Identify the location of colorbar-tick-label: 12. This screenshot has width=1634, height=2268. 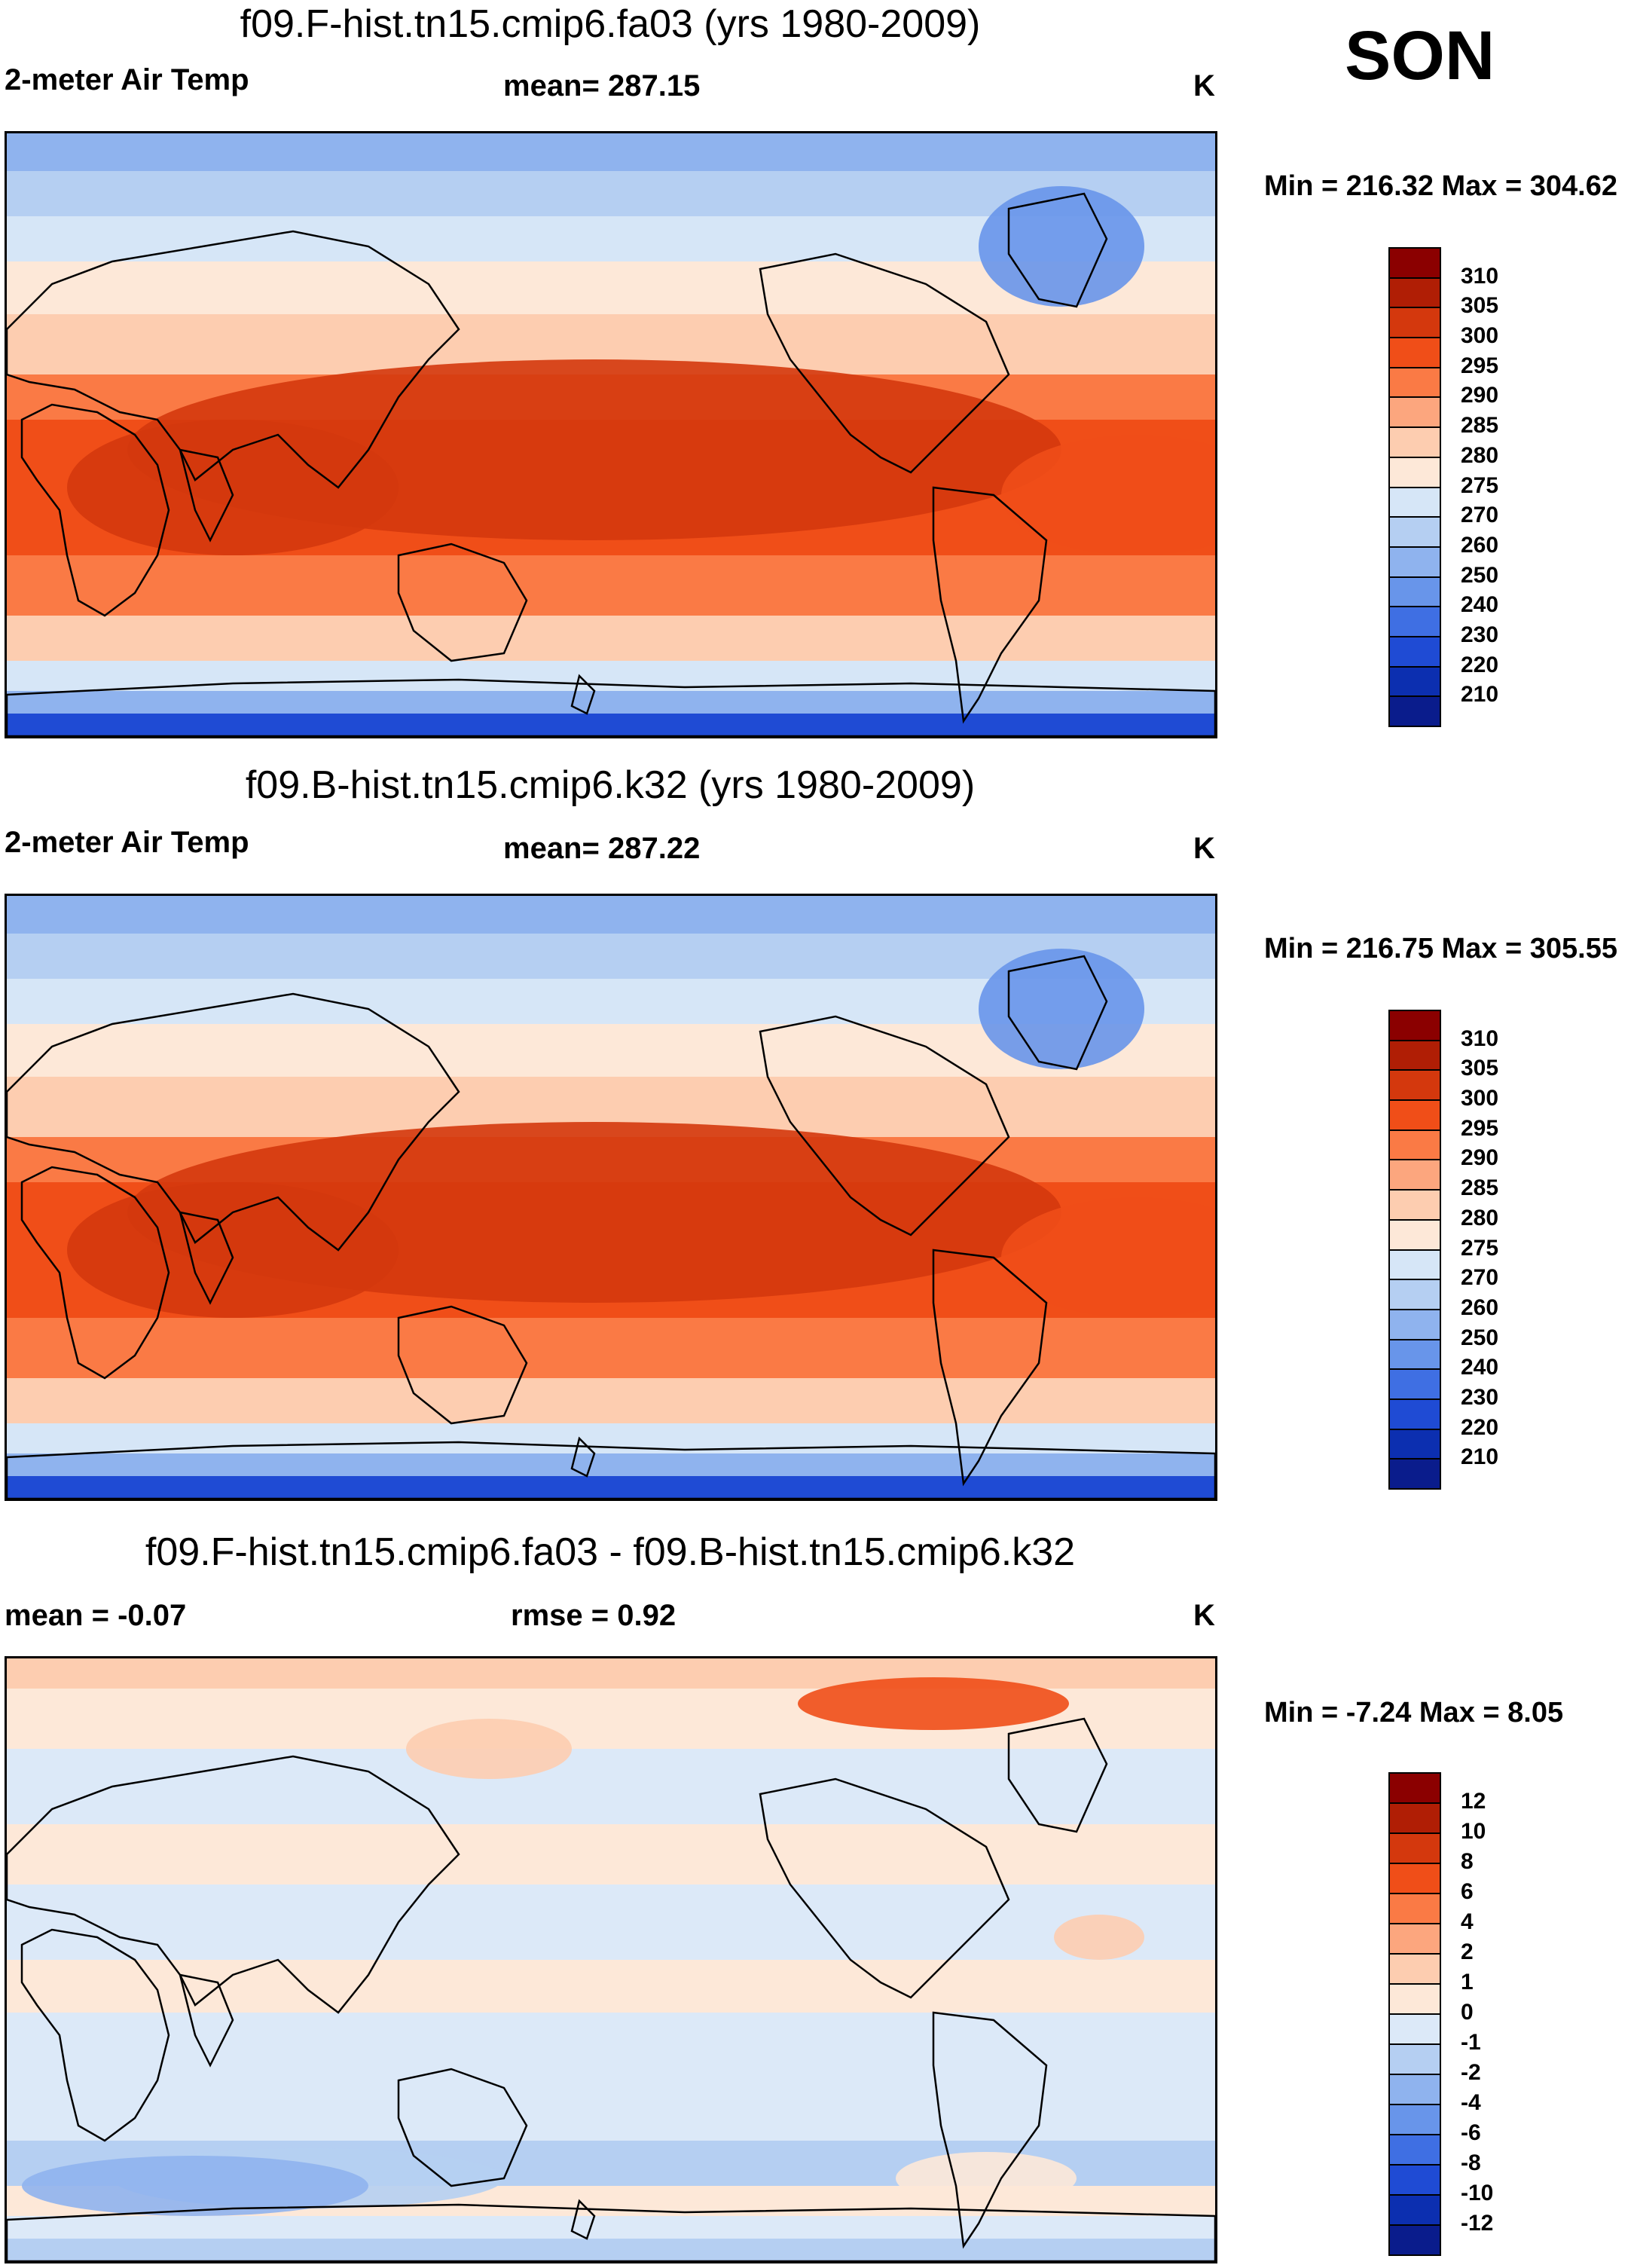
(1473, 1801).